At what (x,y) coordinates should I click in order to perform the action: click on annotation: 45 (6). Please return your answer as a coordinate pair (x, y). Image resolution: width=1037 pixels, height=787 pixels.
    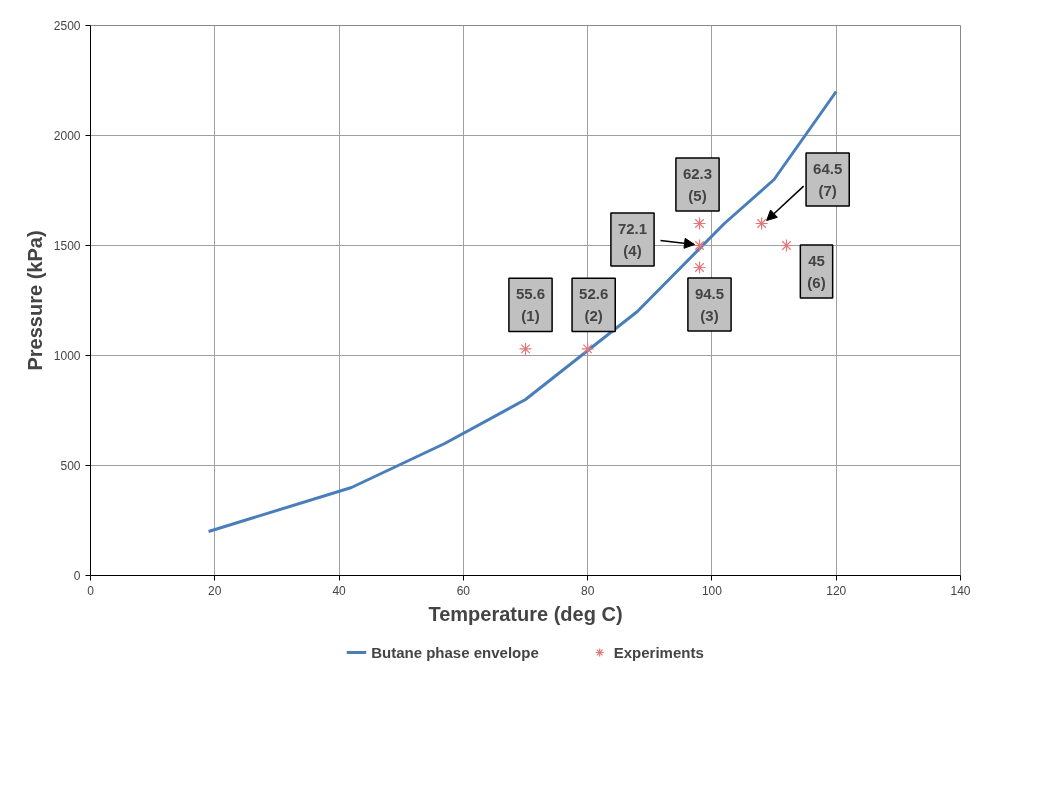
    Looking at the image, I should click on (816, 271).